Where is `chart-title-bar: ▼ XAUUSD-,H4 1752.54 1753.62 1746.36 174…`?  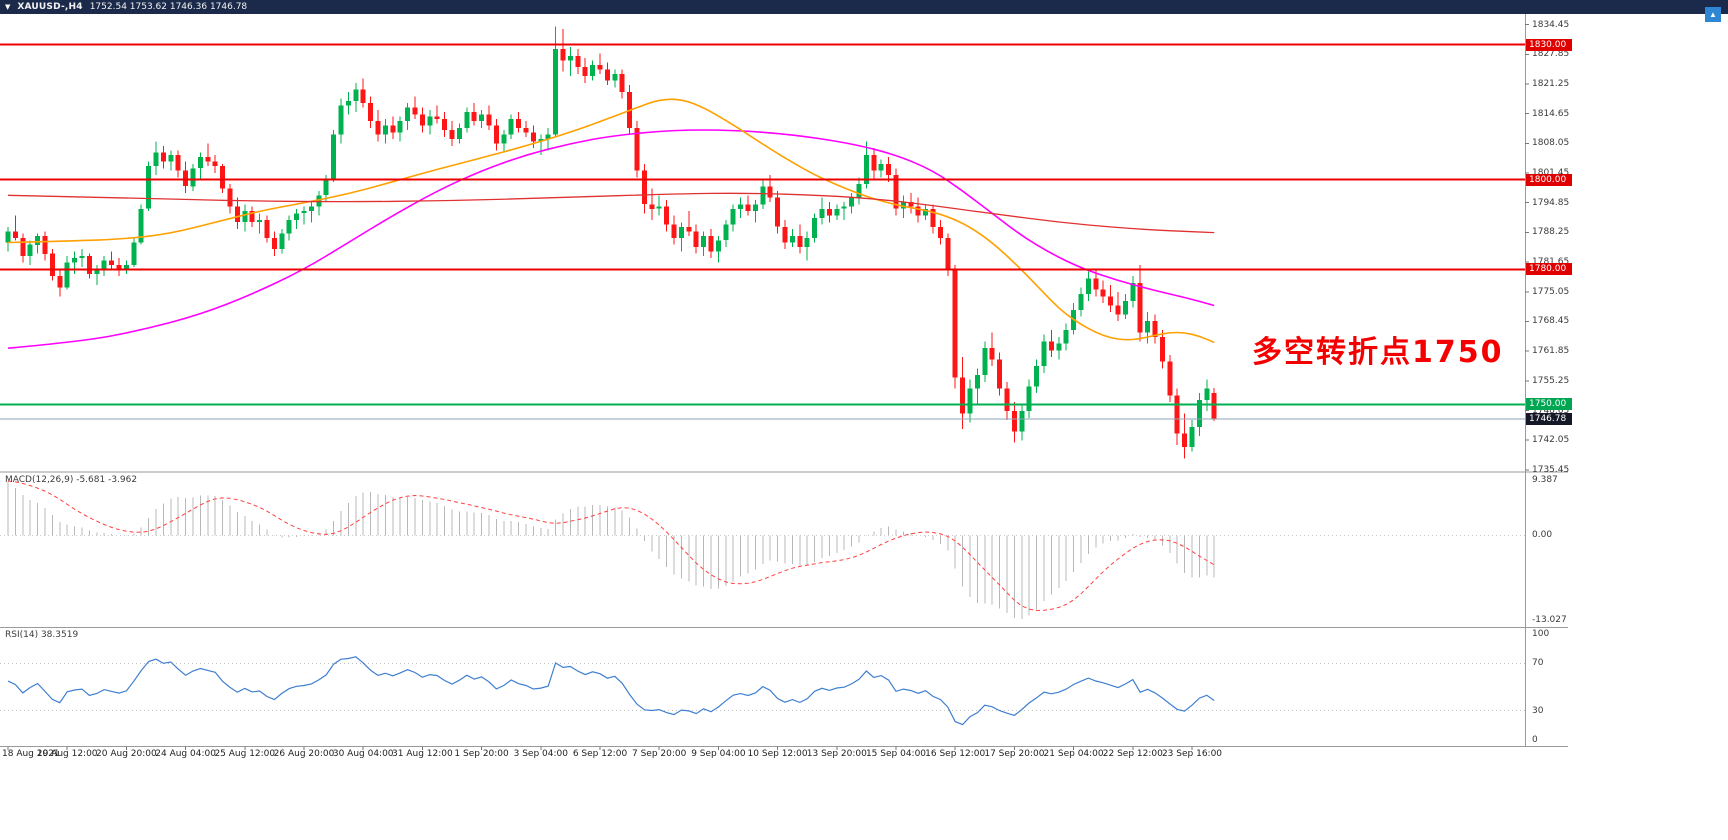
chart-title-bar: ▼ XAUUSD-,H4 1752.54 1753.62 1746.36 174… is located at coordinates (864, 7).